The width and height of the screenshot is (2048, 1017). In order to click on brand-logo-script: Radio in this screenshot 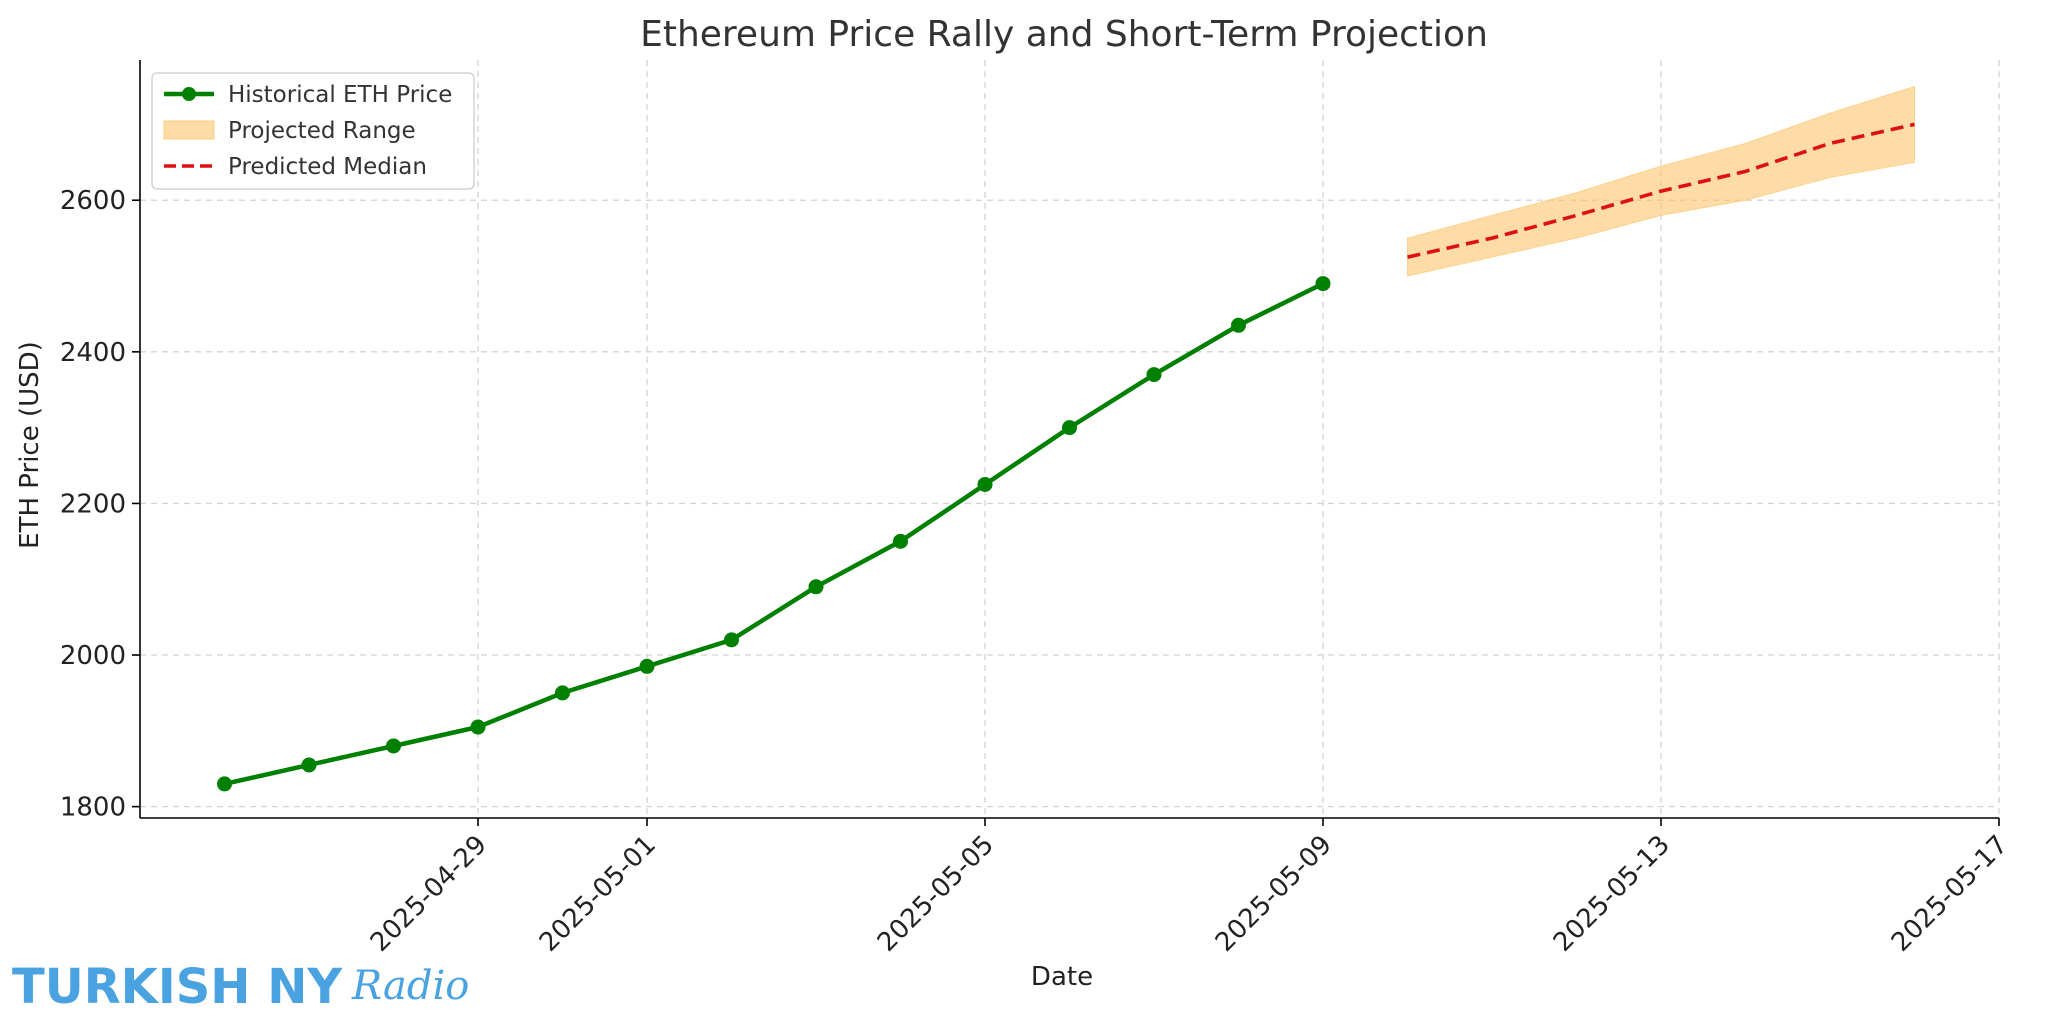, I will do `click(410, 986)`.